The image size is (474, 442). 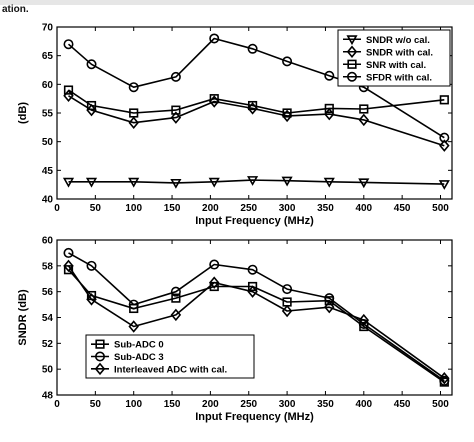 What do you see at coordinates (172, 208) in the screenshot?
I see `x-tick-label: 150` at bounding box center [172, 208].